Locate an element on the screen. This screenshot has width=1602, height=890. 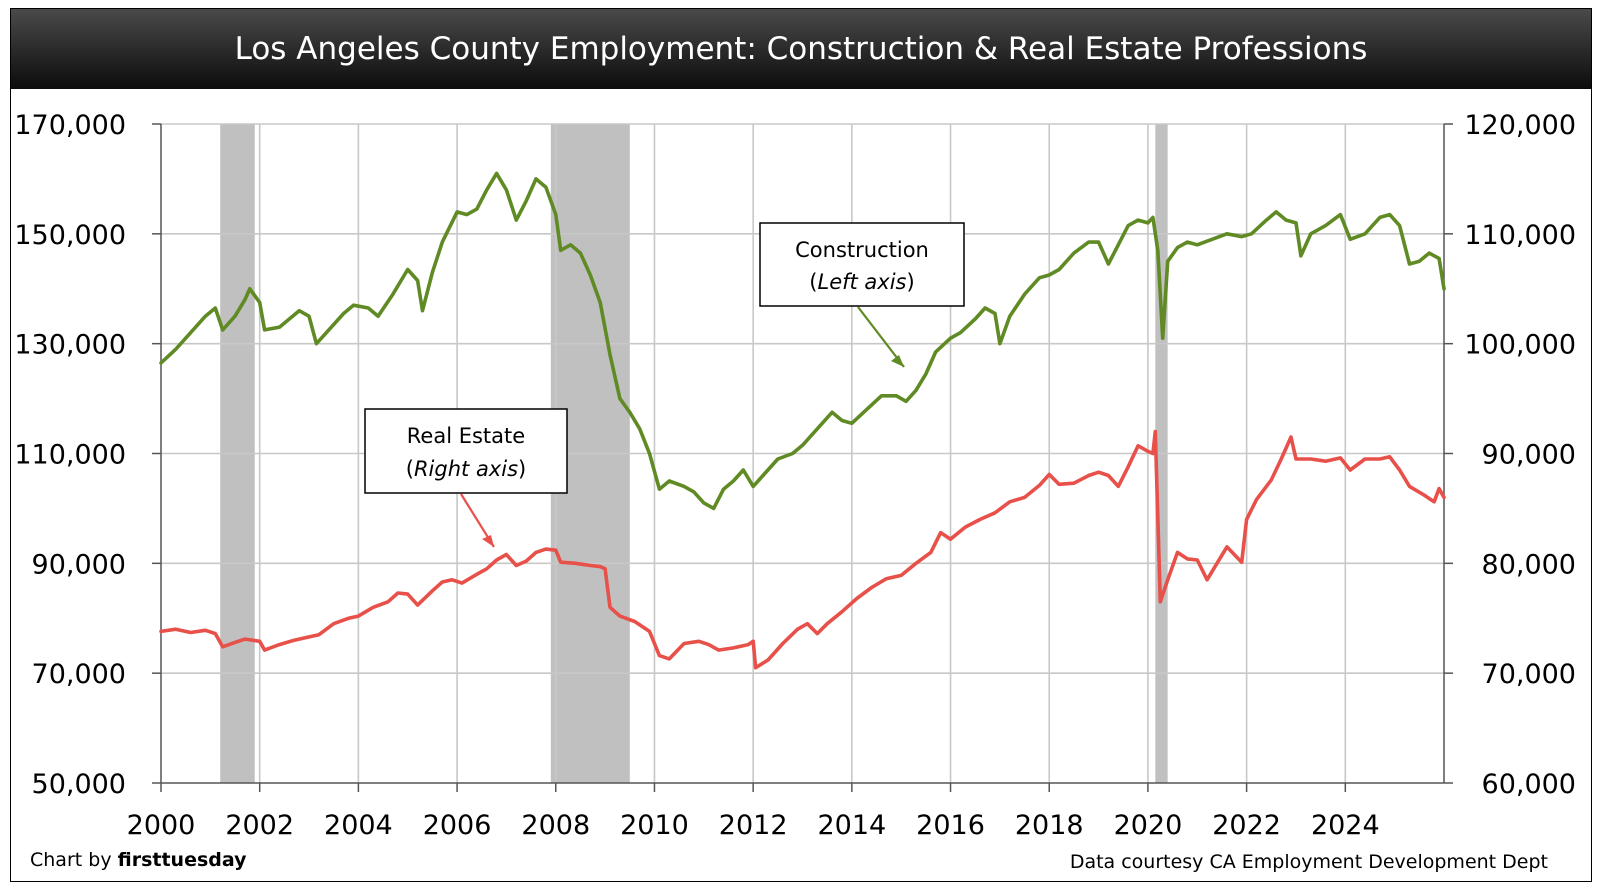
left-tick-label-4: 130,000 is located at coordinates (70, 345).